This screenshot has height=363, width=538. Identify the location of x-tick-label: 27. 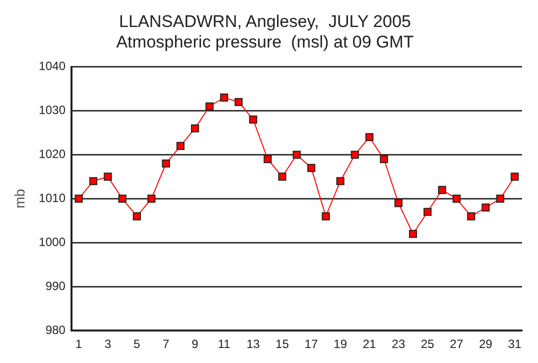
(457, 344).